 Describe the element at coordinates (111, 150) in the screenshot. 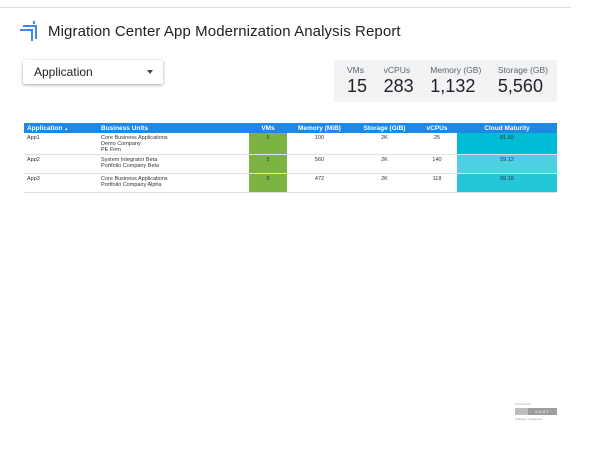

I see `business-unit: PE Firm` at that location.